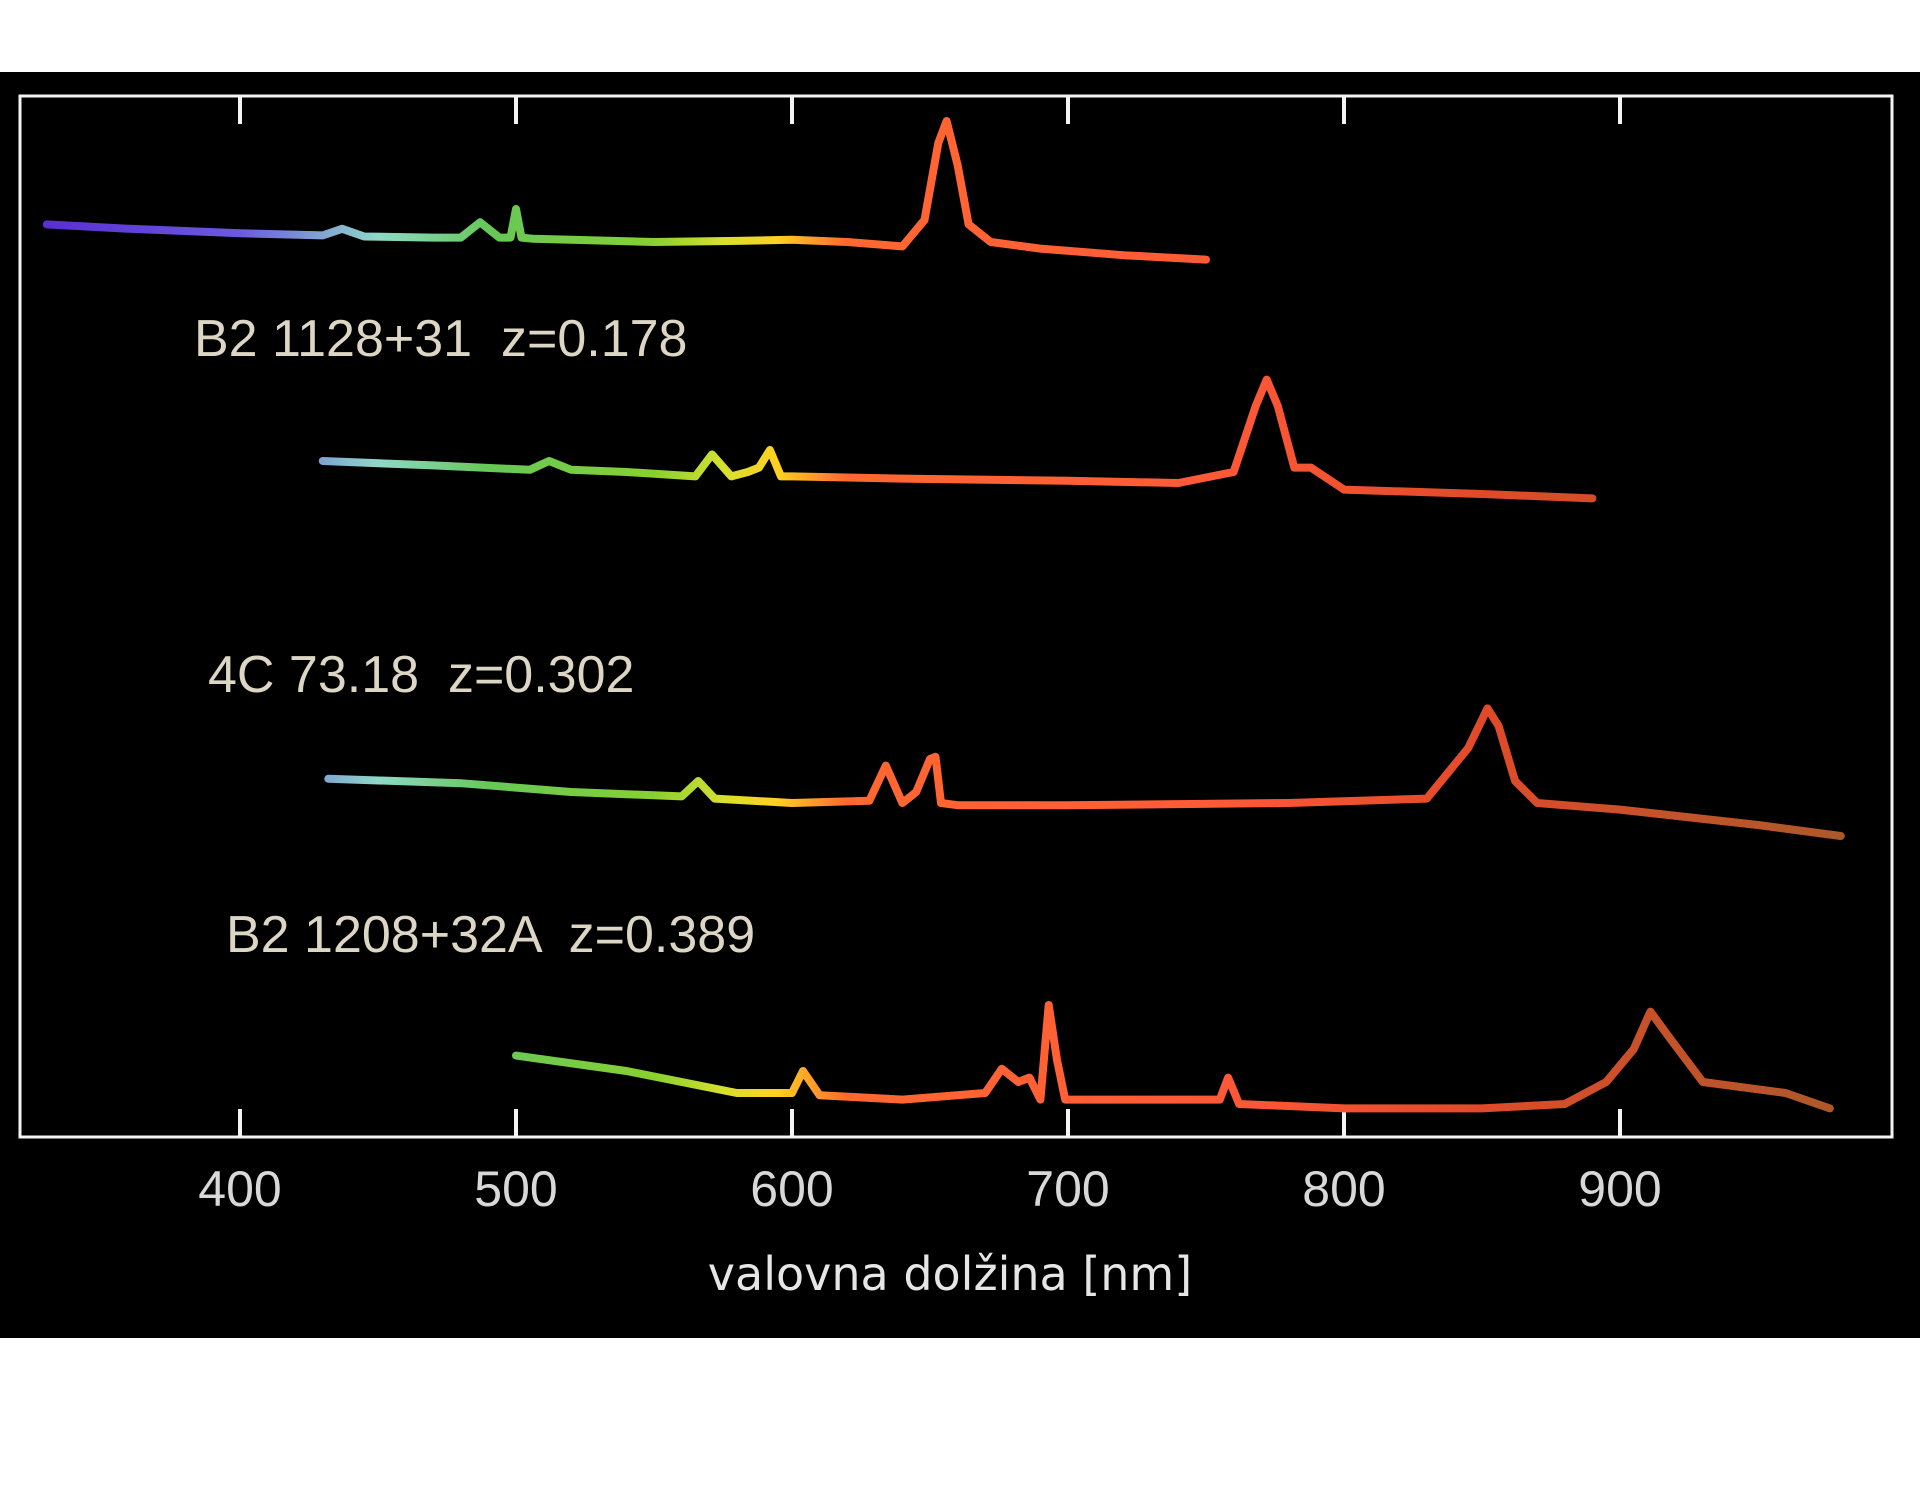 This screenshot has width=1920, height=1512. What do you see at coordinates (929, 1189) in the screenshot?
I see `x-tick-labels: 400 500 600 700 800 900` at bounding box center [929, 1189].